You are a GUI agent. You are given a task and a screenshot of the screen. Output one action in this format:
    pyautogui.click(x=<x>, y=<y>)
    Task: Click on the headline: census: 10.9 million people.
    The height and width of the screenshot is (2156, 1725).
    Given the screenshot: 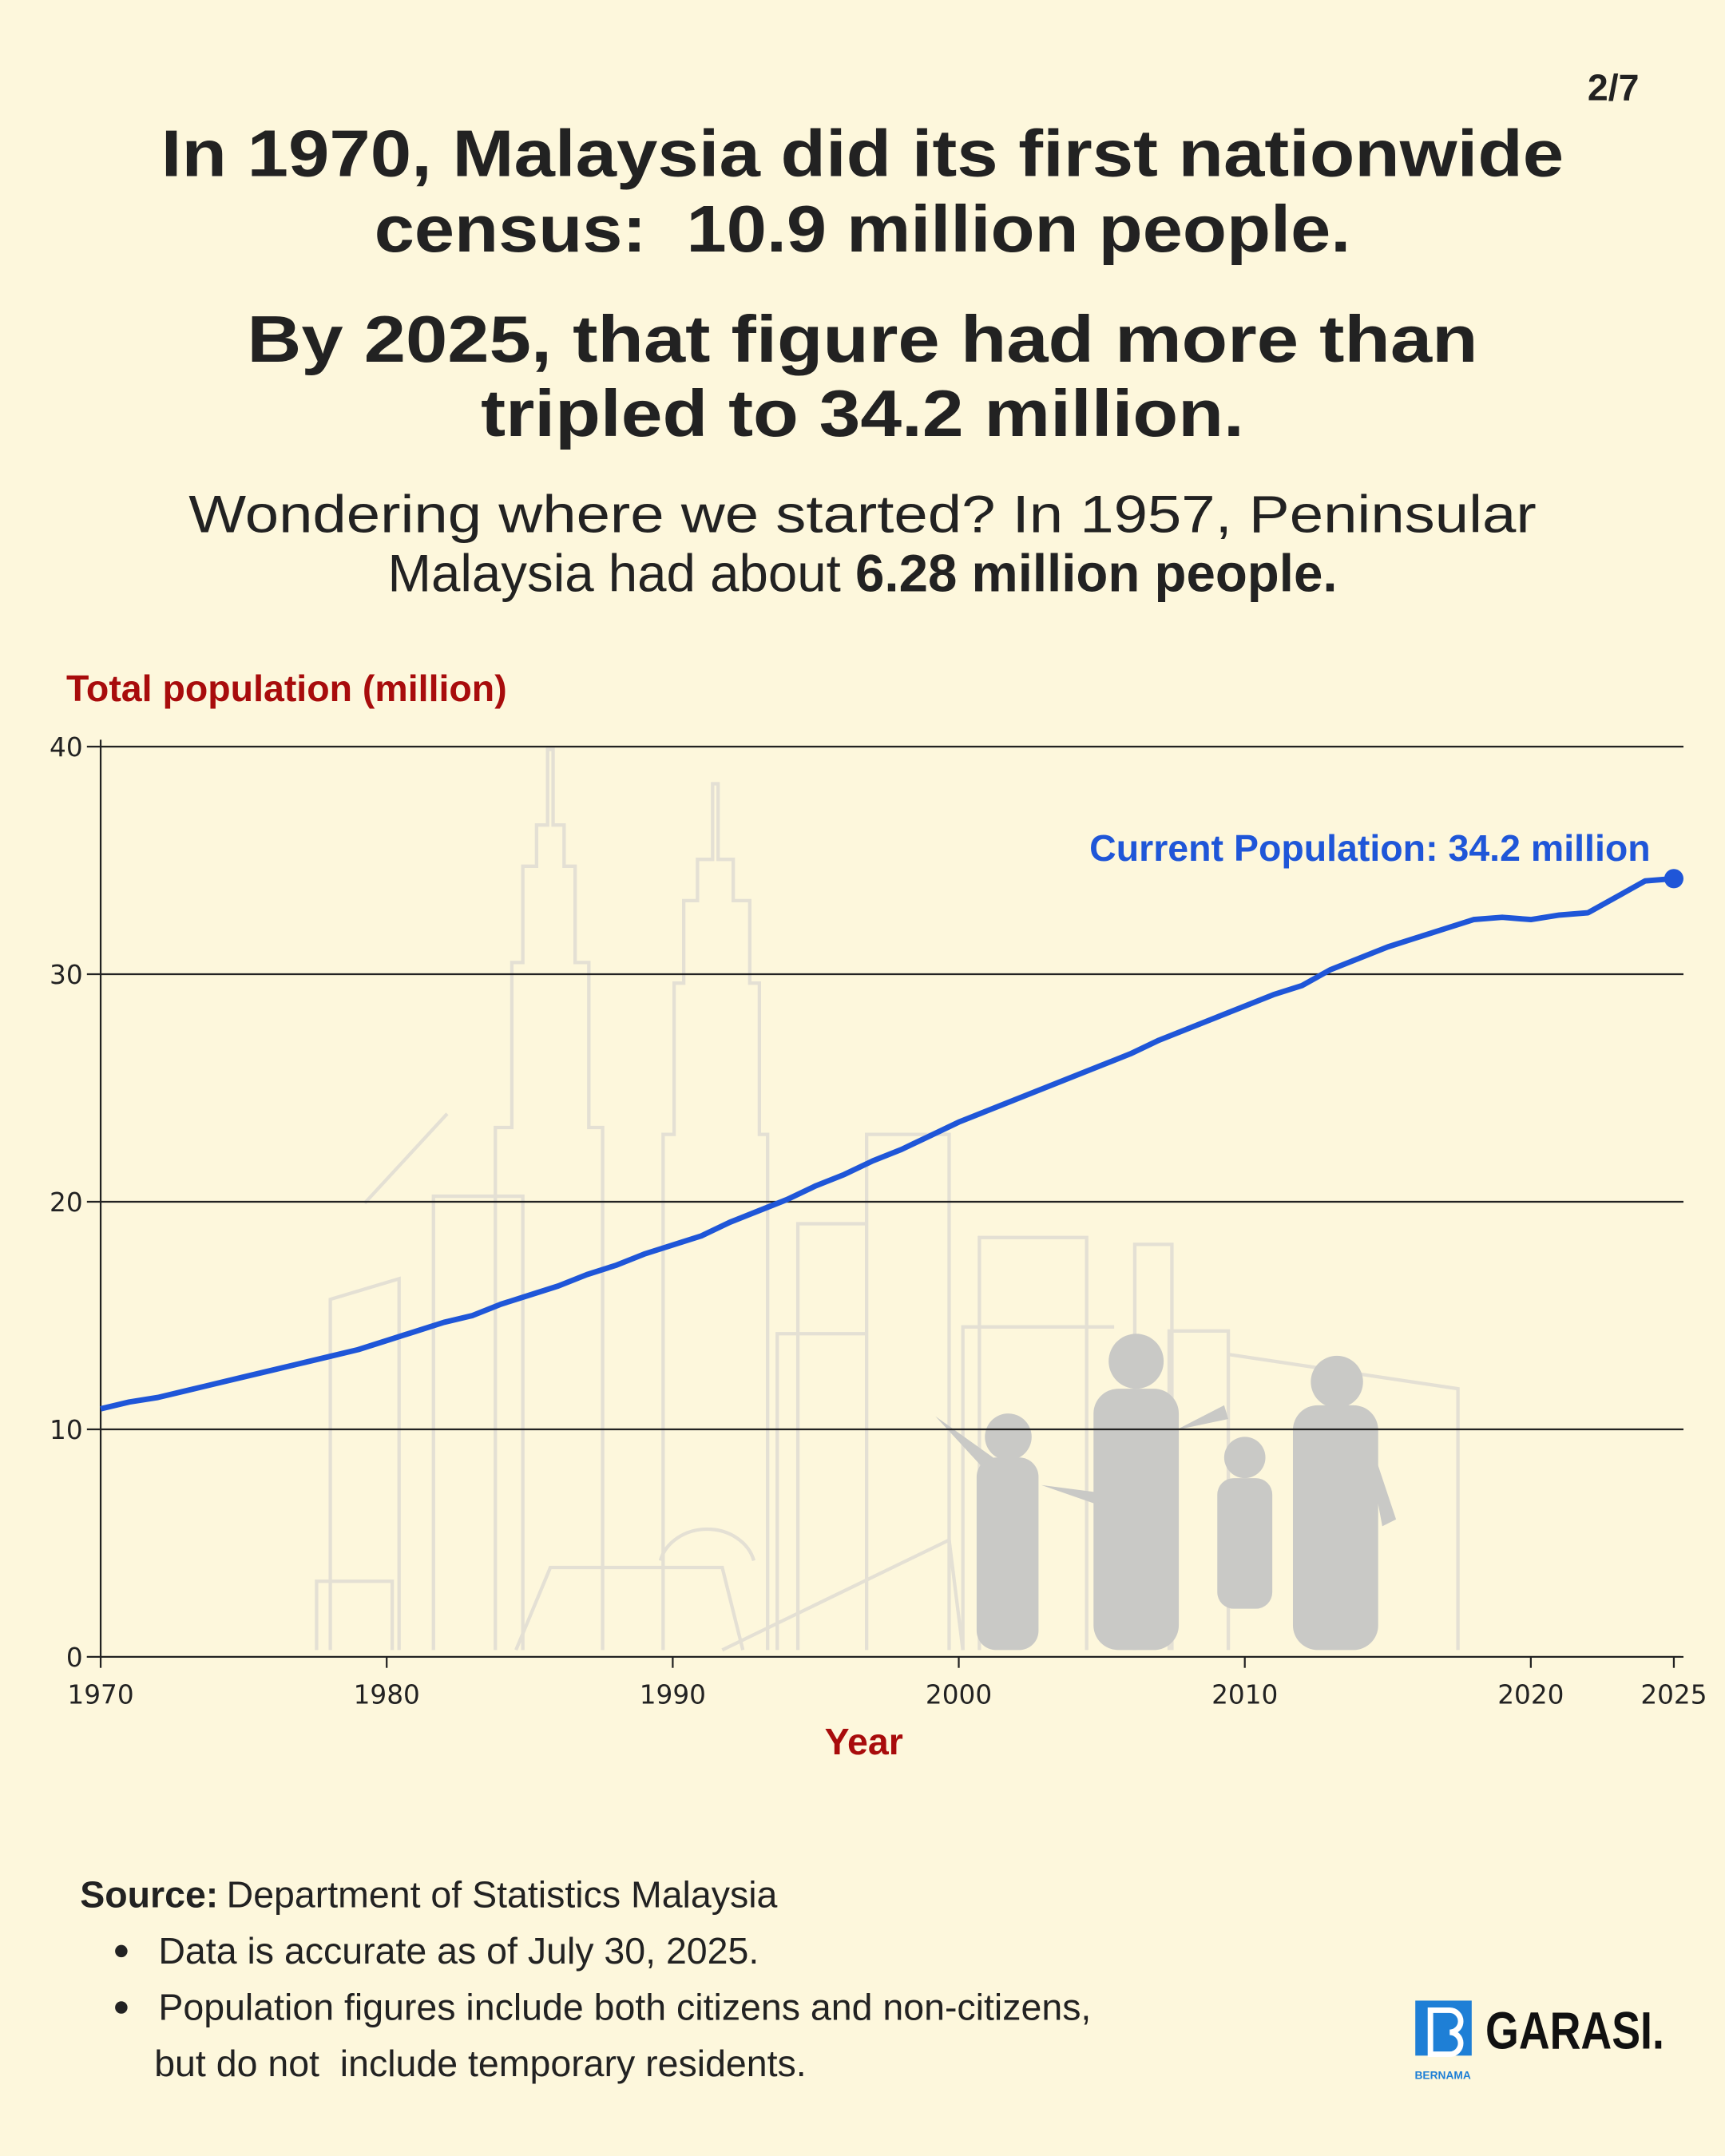 What is the action you would take?
    pyautogui.click(x=863, y=229)
    